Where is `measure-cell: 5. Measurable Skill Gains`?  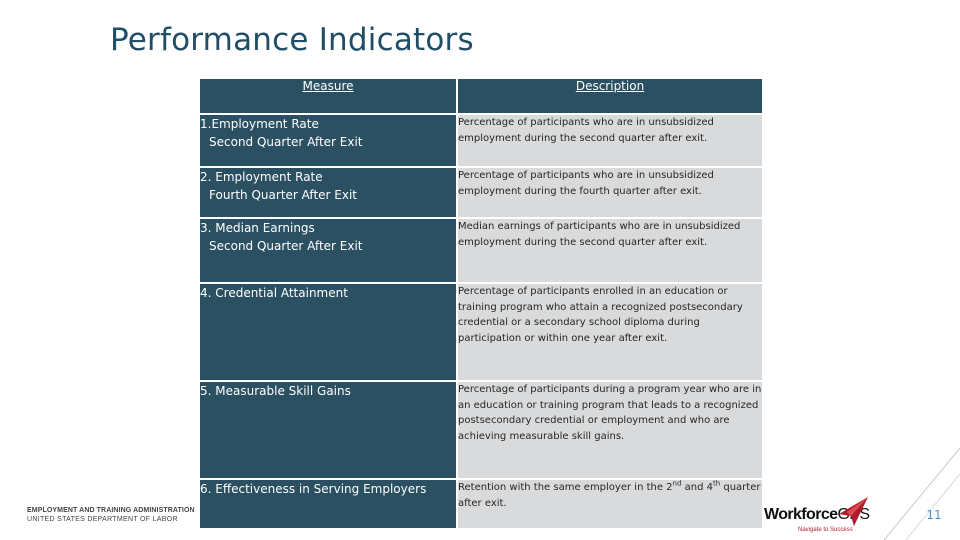 measure-cell: 5. Measurable Skill Gains is located at coordinates (328, 430).